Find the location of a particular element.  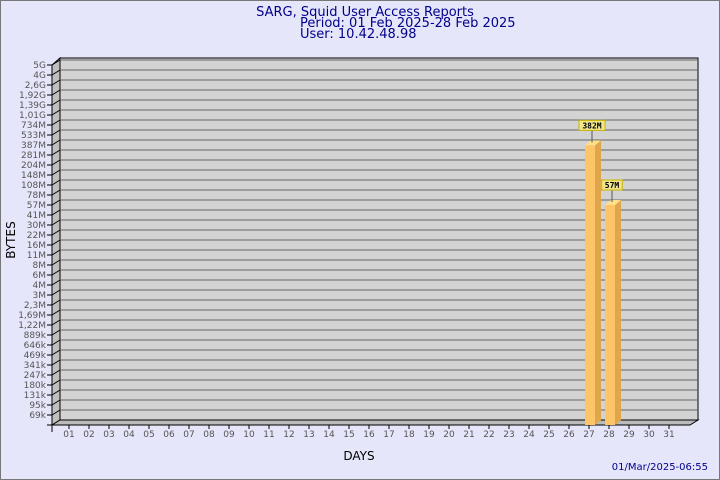

x-tick-label: 29 is located at coordinates (629, 435).